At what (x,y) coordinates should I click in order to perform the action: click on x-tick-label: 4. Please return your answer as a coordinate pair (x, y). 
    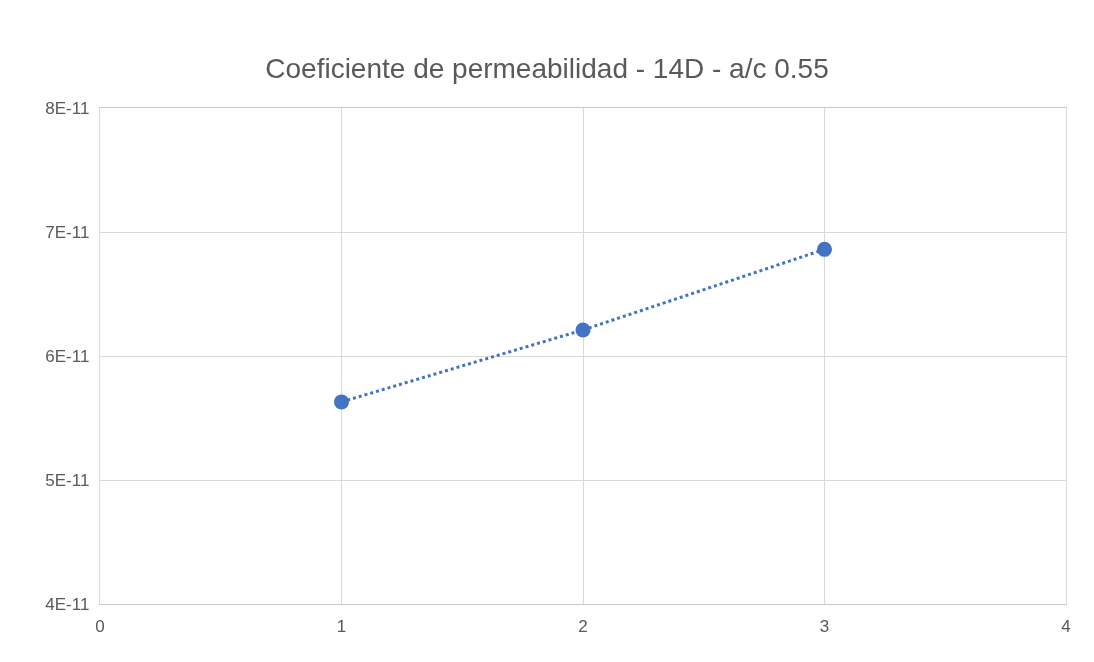
    Looking at the image, I should click on (1066, 626).